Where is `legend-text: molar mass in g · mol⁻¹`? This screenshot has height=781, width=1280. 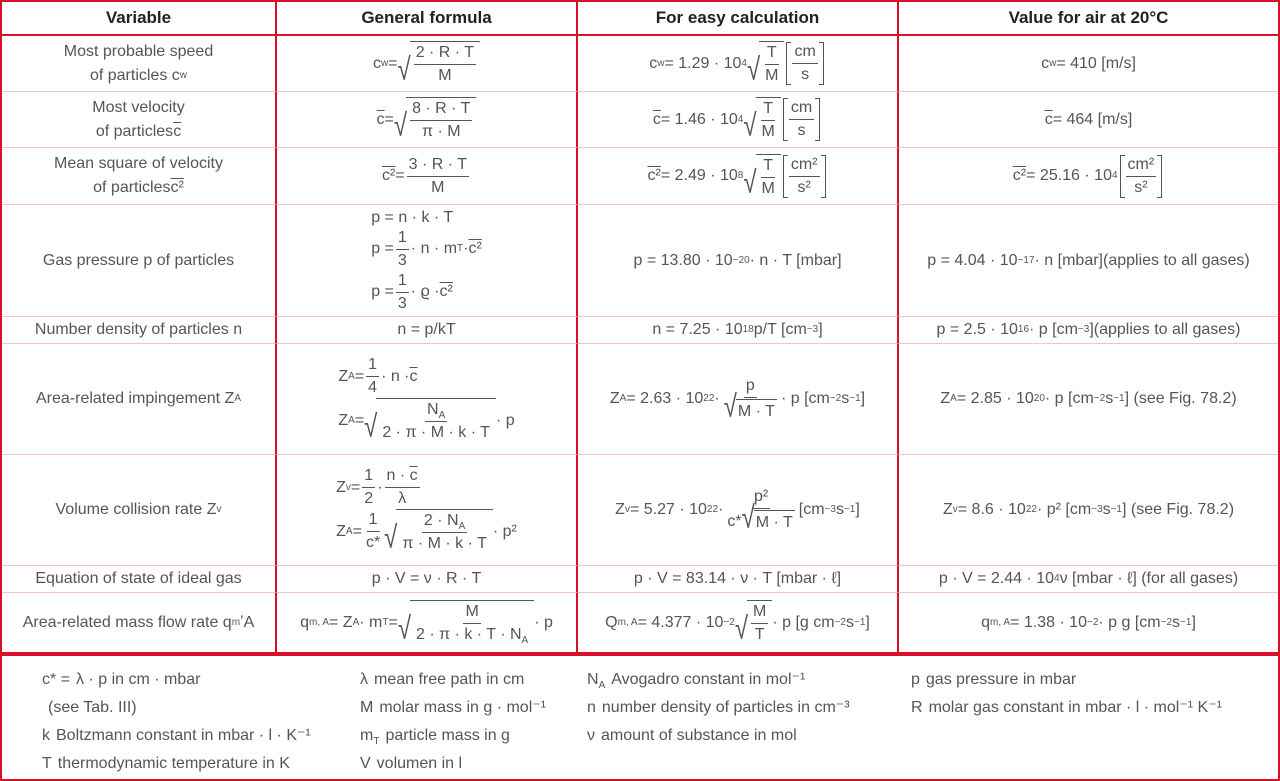
legend-text: molar mass in g · mol⁻¹ is located at coordinates (463, 707).